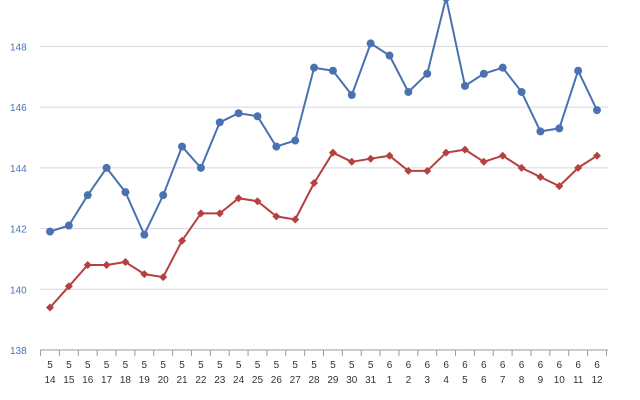 The width and height of the screenshot is (640, 400). Describe the element at coordinates (258, 380) in the screenshot. I see `x-tick-label-day: 25` at that location.